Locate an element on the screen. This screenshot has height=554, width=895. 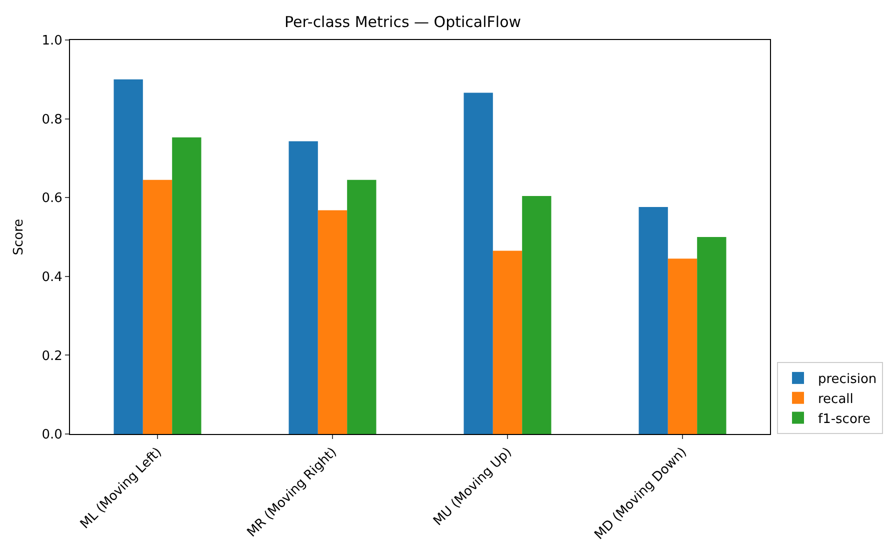
y-tick-label: 0.4 is located at coordinates (52, 277).